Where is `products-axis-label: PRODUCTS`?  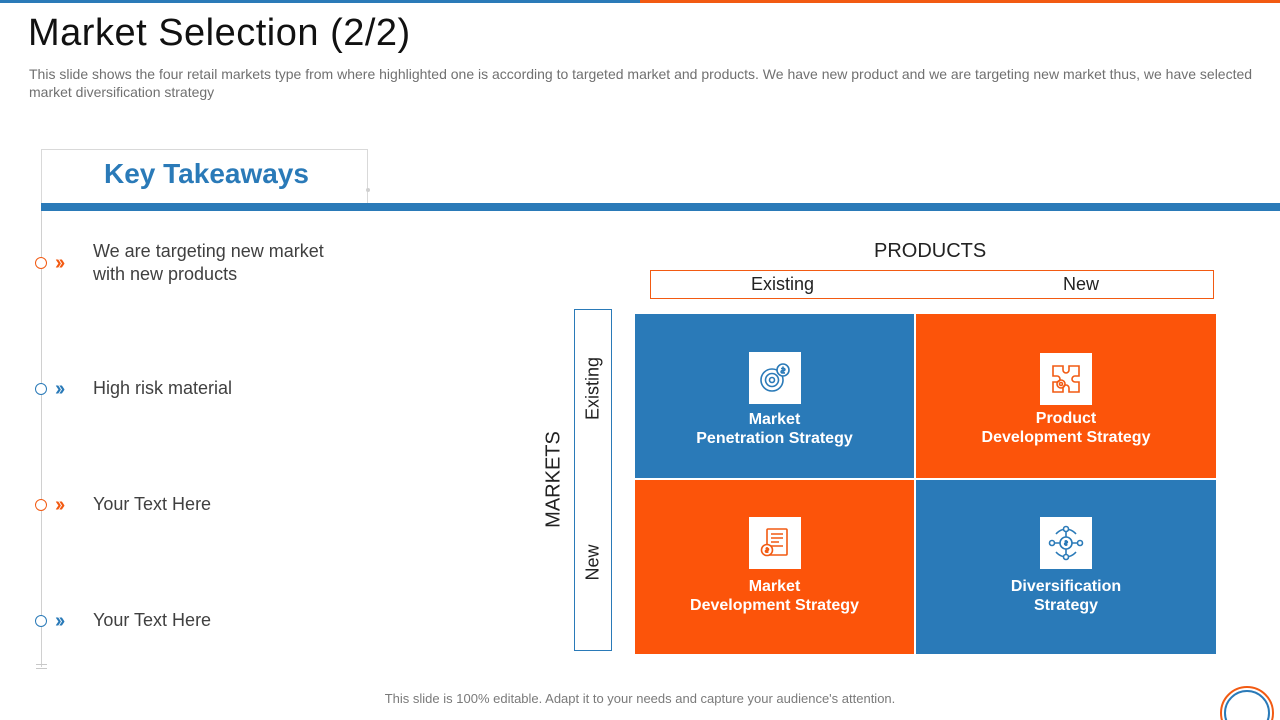
products-axis-label: PRODUCTS is located at coordinates (930, 251).